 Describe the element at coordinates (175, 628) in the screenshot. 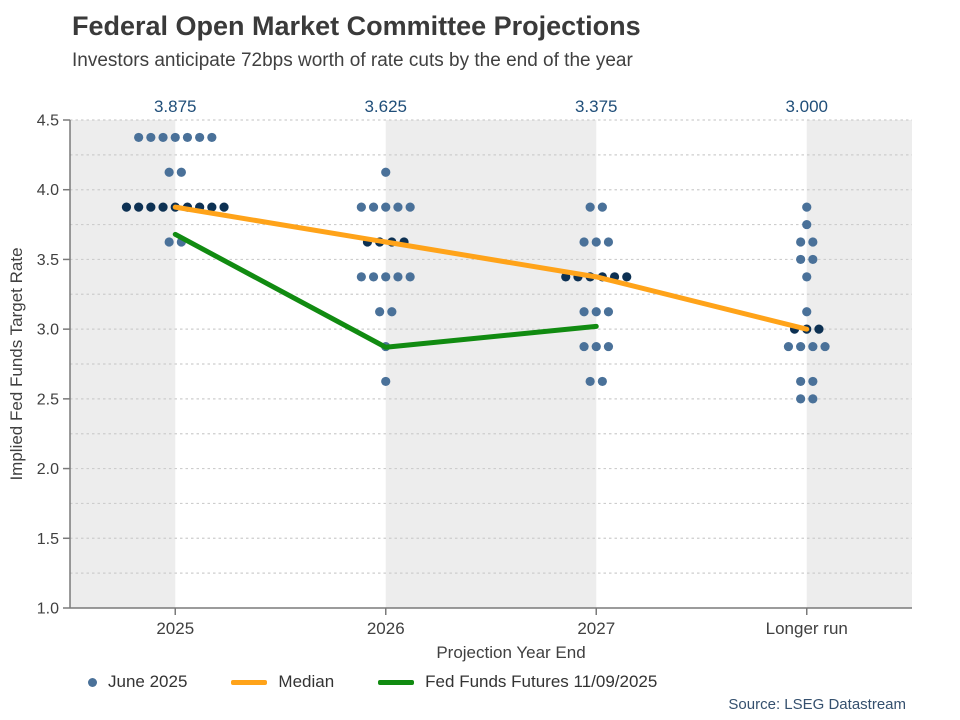

I see `x-tick-label: 2025` at that location.